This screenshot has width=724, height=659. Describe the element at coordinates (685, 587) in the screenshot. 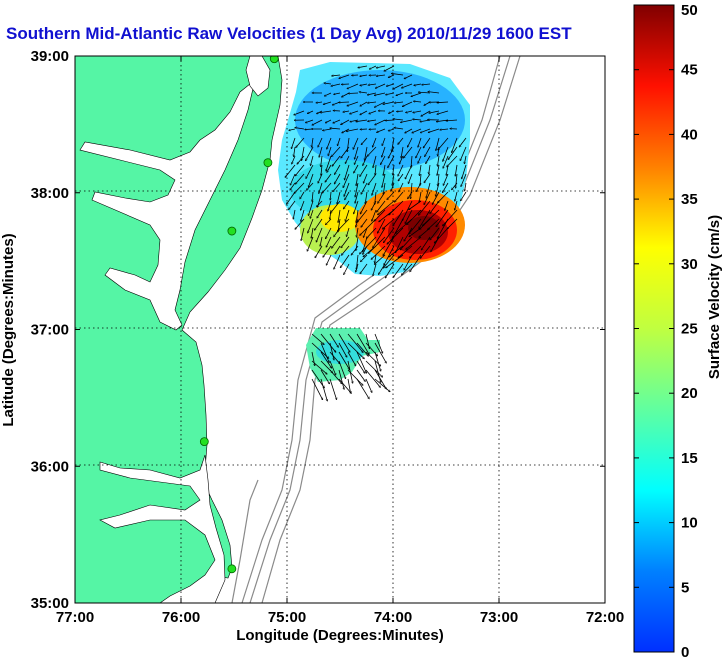

I see `colorbar-tick-label: 5` at that location.